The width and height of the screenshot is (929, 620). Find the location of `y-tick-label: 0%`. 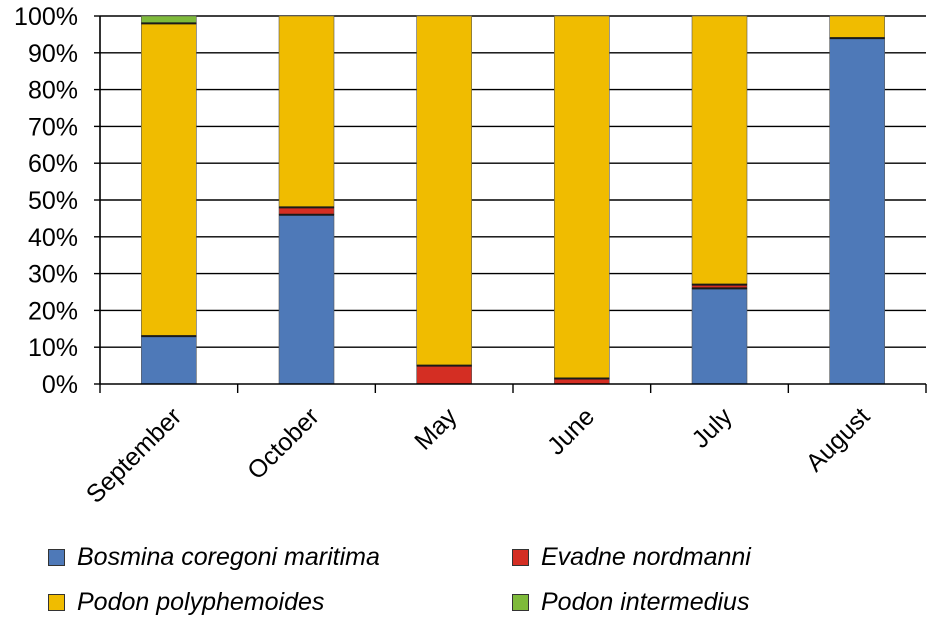

y-tick-label: 0% is located at coordinates (60, 385).